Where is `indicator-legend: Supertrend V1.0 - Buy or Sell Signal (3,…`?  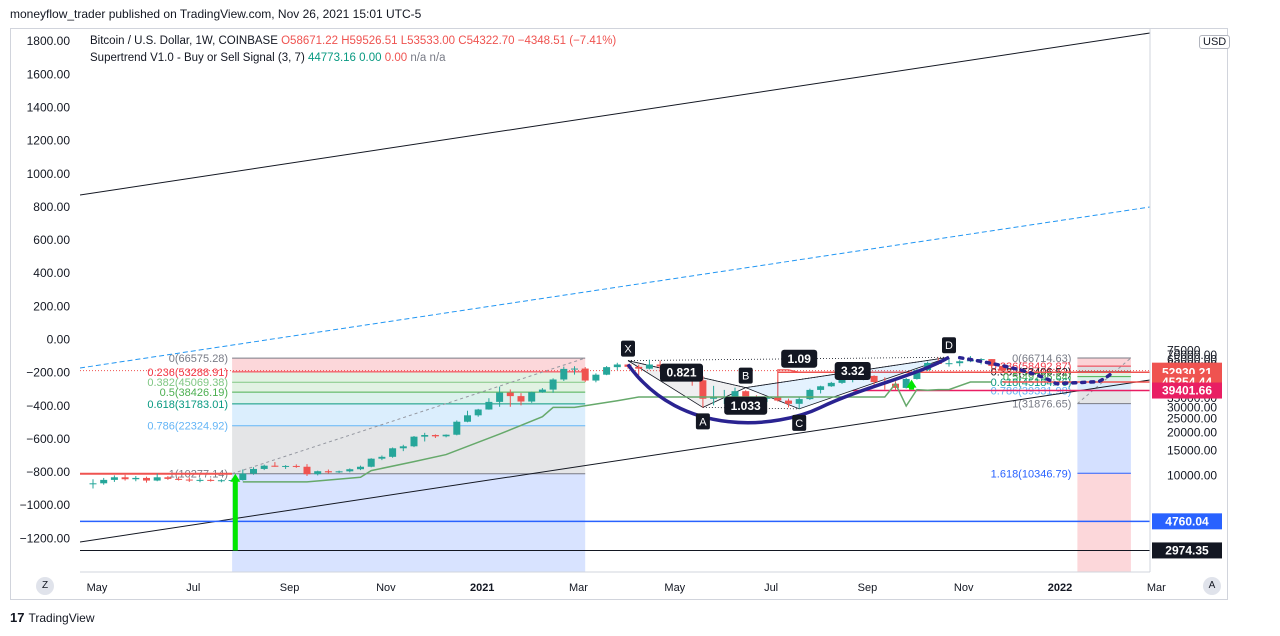
indicator-legend: Supertrend V1.0 - Buy or Sell Signal (3,… is located at coordinates (268, 58).